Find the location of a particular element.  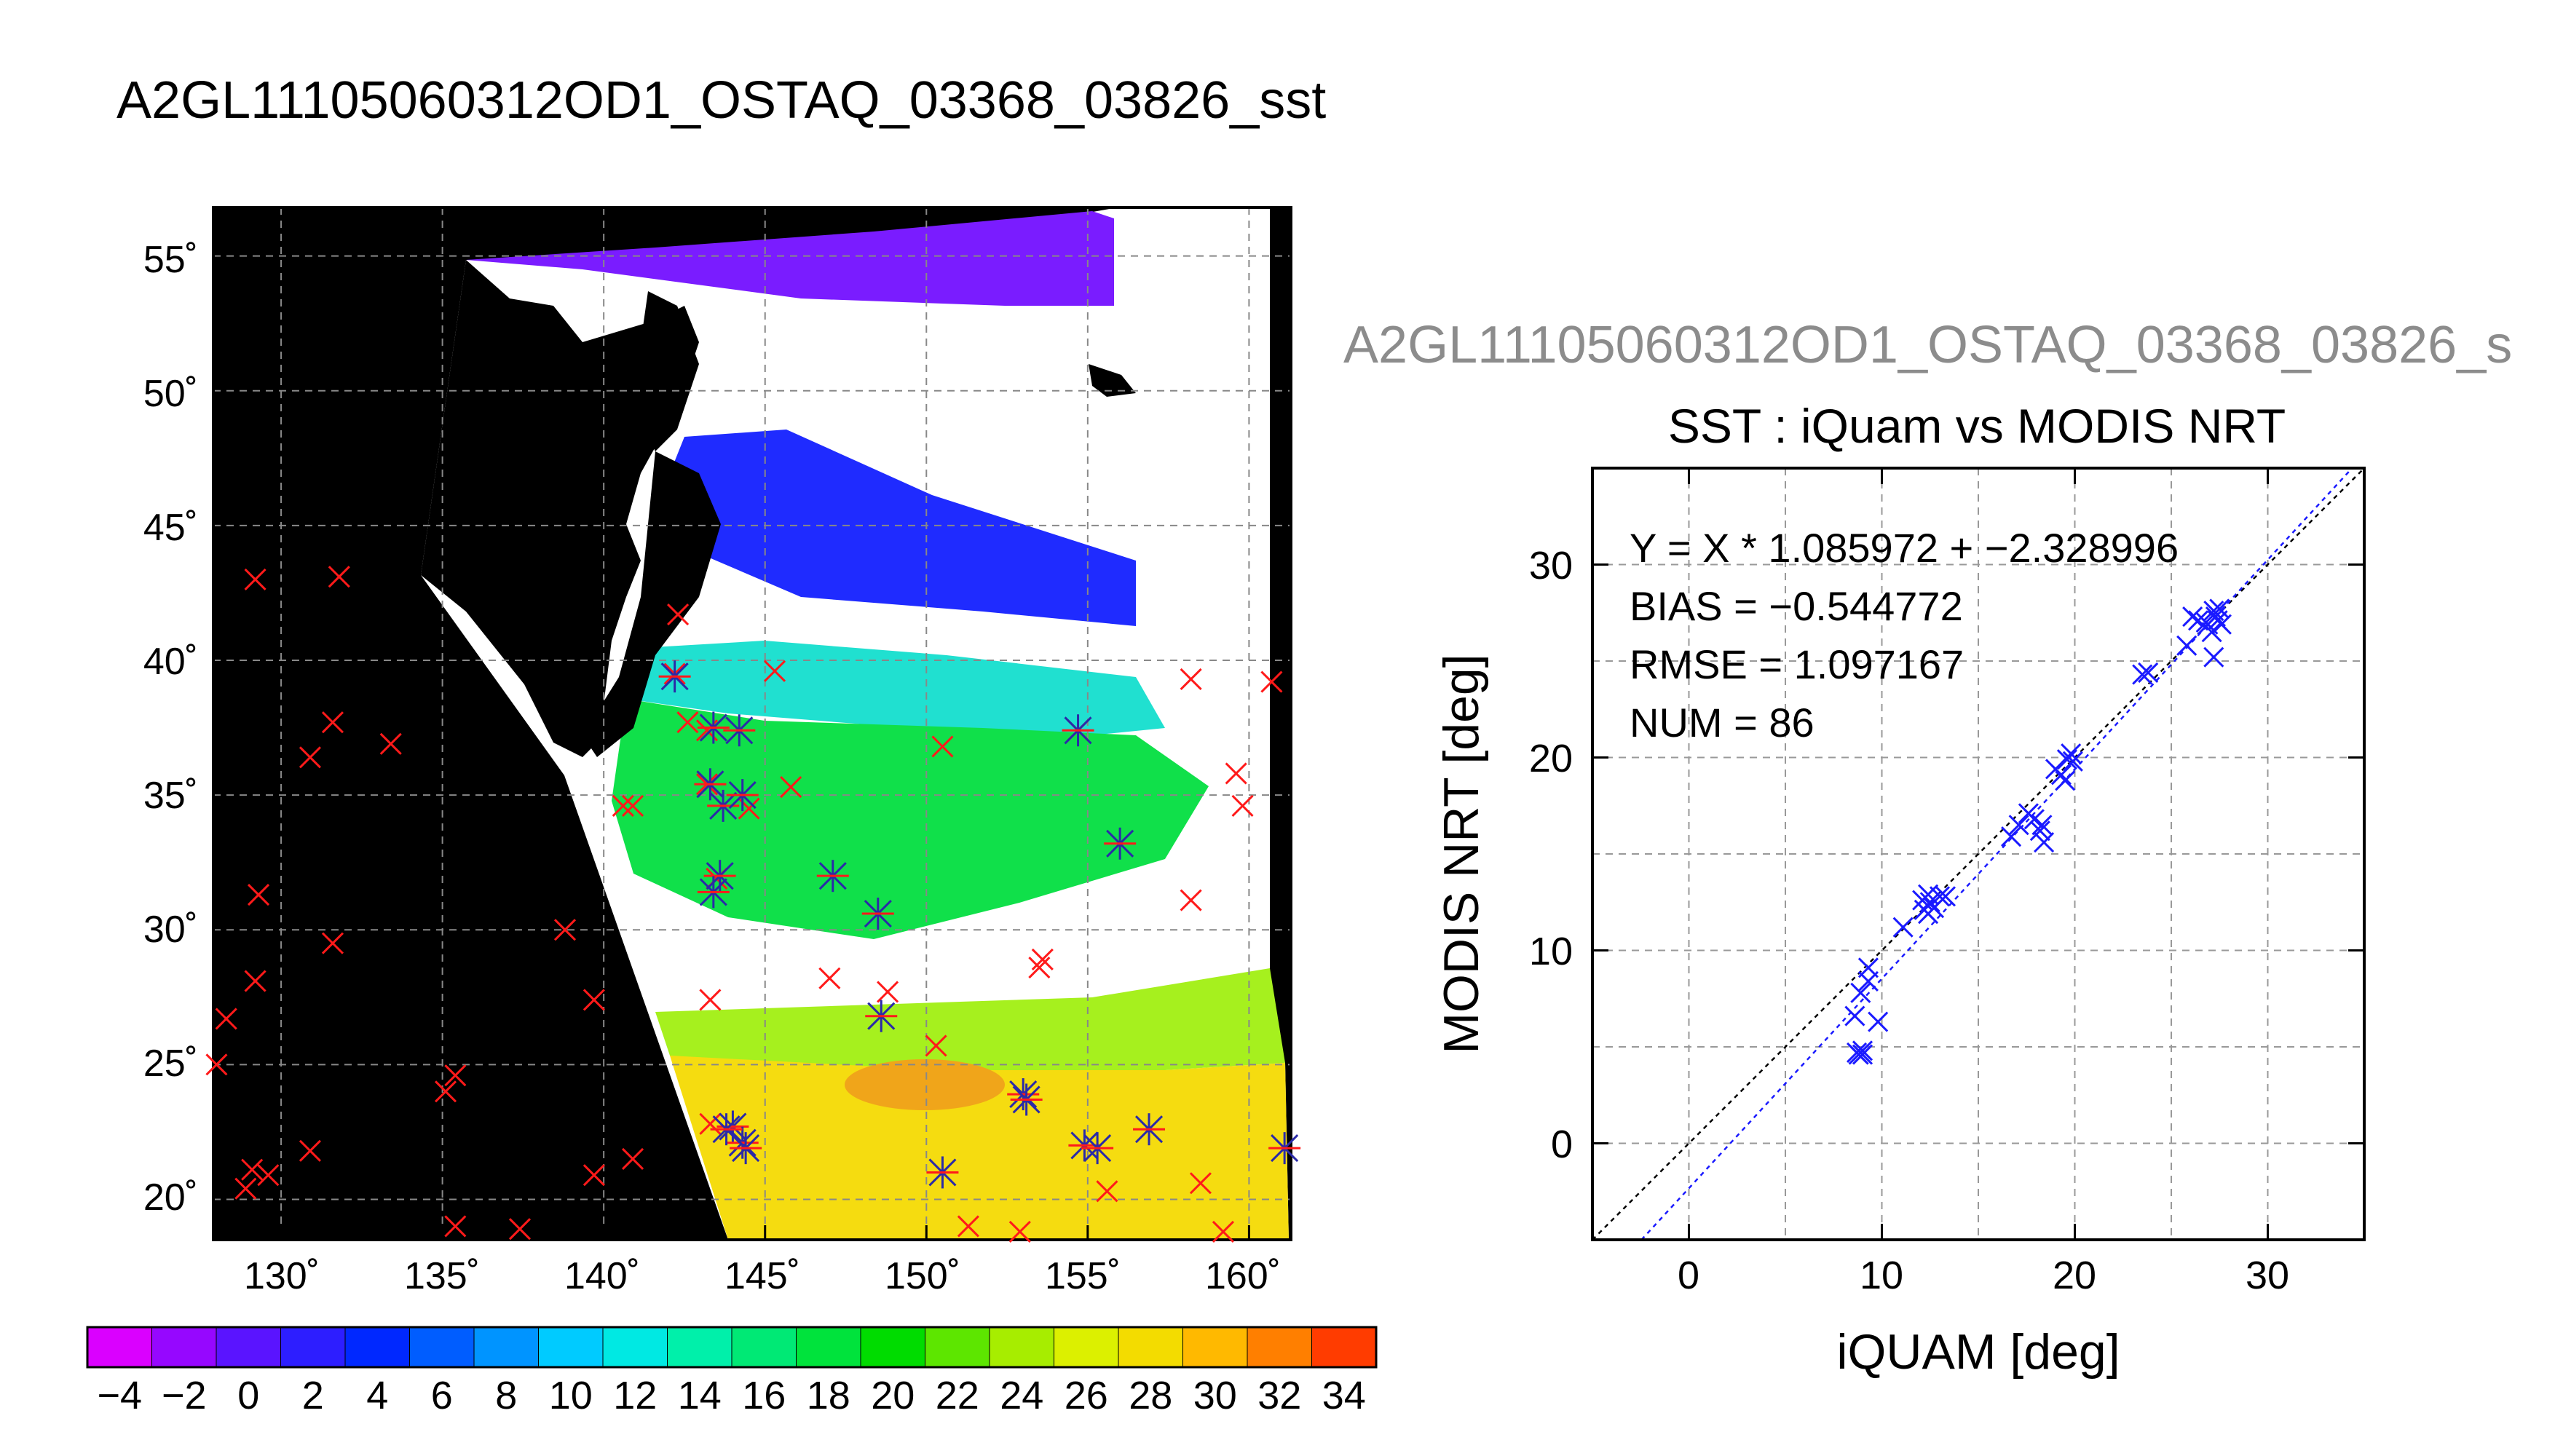

page-title: A2GL11105060312OD1_OSTAQ_03368_03826_sst is located at coordinates (721, 100).